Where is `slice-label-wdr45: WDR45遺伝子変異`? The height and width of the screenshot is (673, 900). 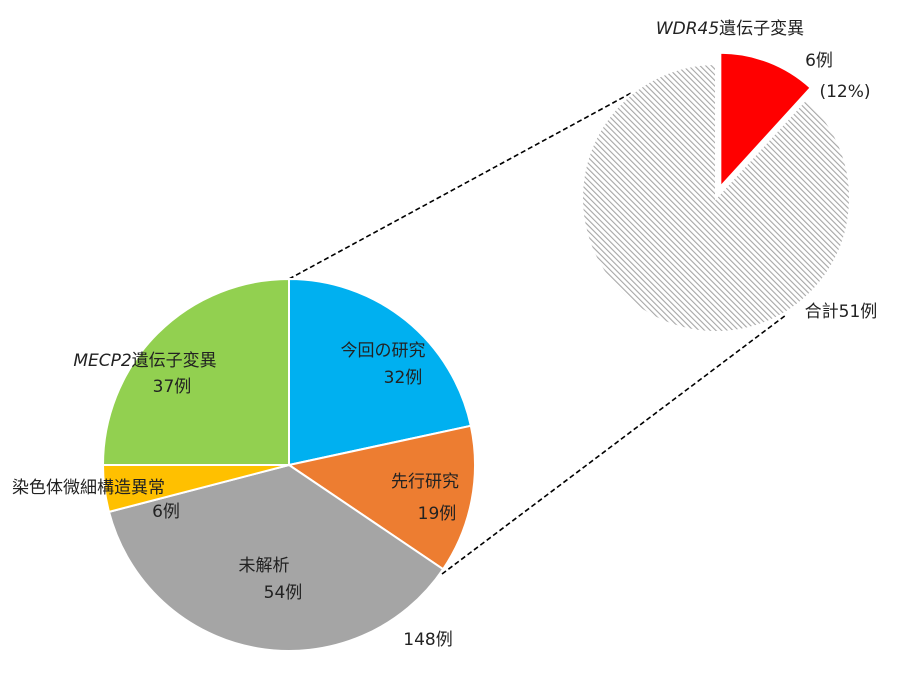
slice-label-wdr45: WDR45遺伝子変異 is located at coordinates (730, 29).